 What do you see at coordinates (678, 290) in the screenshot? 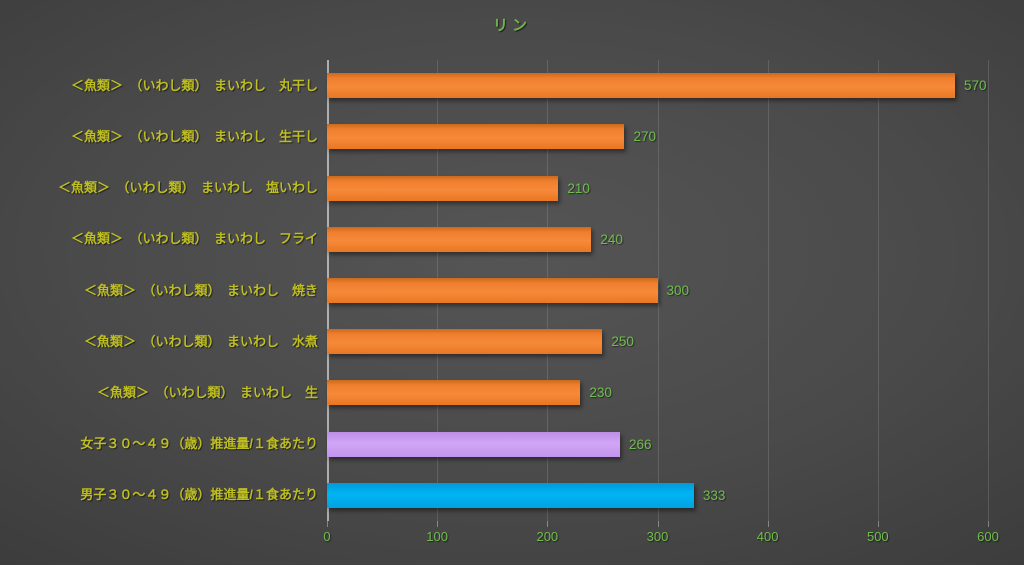
I see `value-label: 300` at bounding box center [678, 290].